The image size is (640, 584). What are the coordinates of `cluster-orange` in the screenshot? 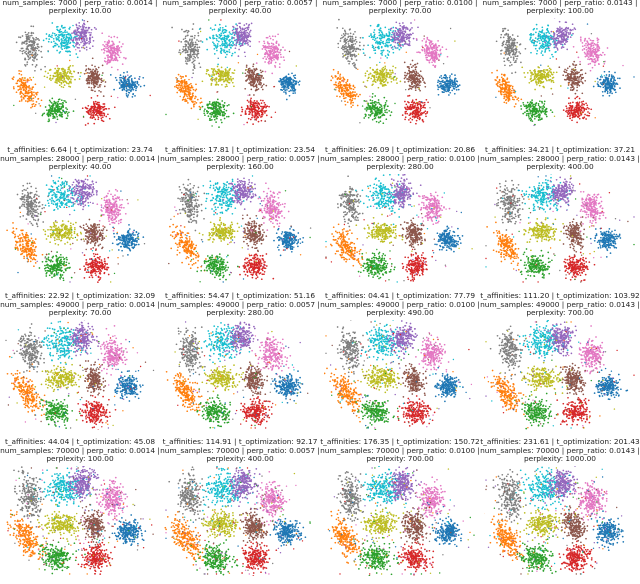 It's located at (27, 89).